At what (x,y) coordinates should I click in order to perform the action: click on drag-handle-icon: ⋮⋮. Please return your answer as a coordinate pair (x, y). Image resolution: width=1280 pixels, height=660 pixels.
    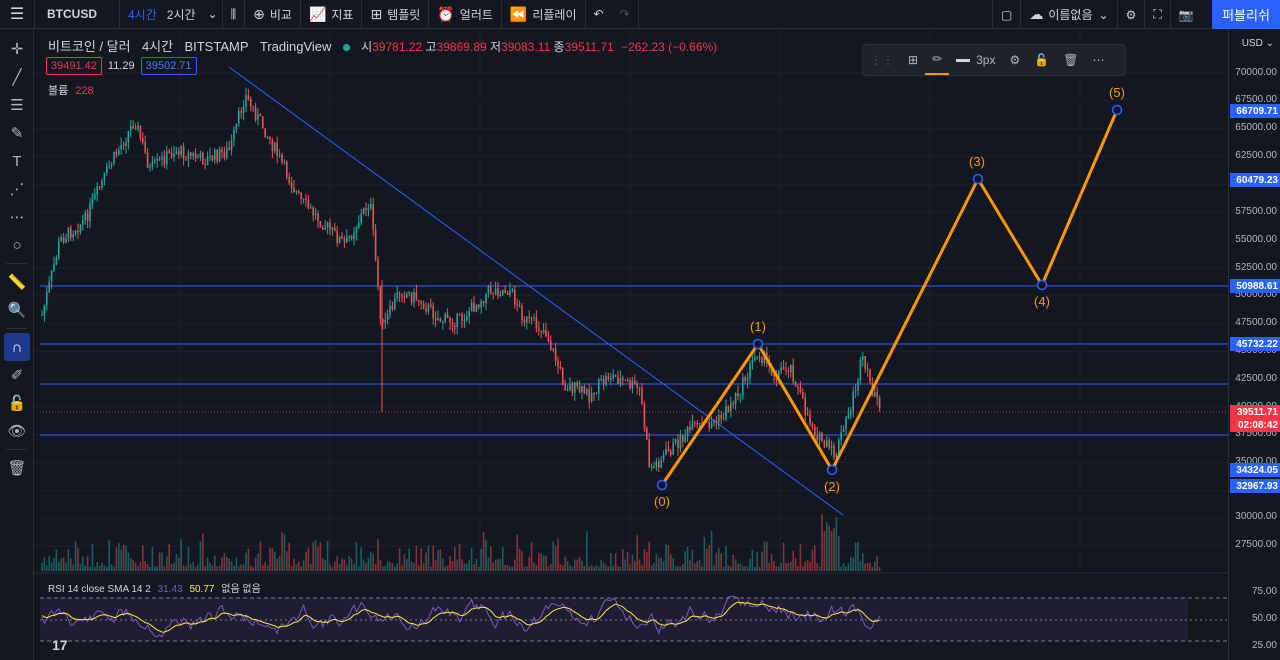
    Looking at the image, I should click on (882, 60).